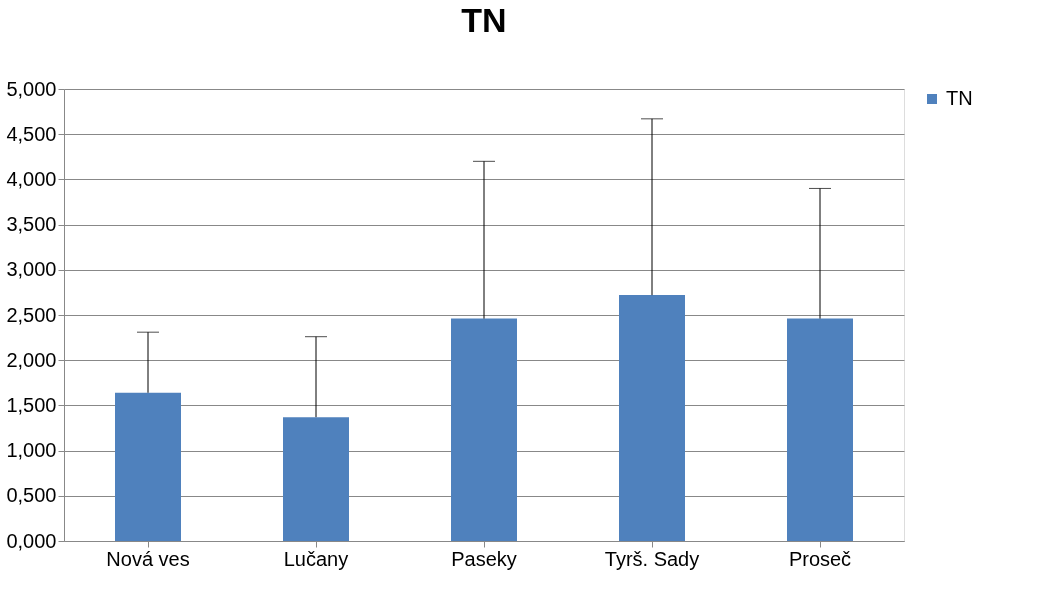  What do you see at coordinates (31, 133) in the screenshot?
I see `y-tick-label: 4,500` at bounding box center [31, 133].